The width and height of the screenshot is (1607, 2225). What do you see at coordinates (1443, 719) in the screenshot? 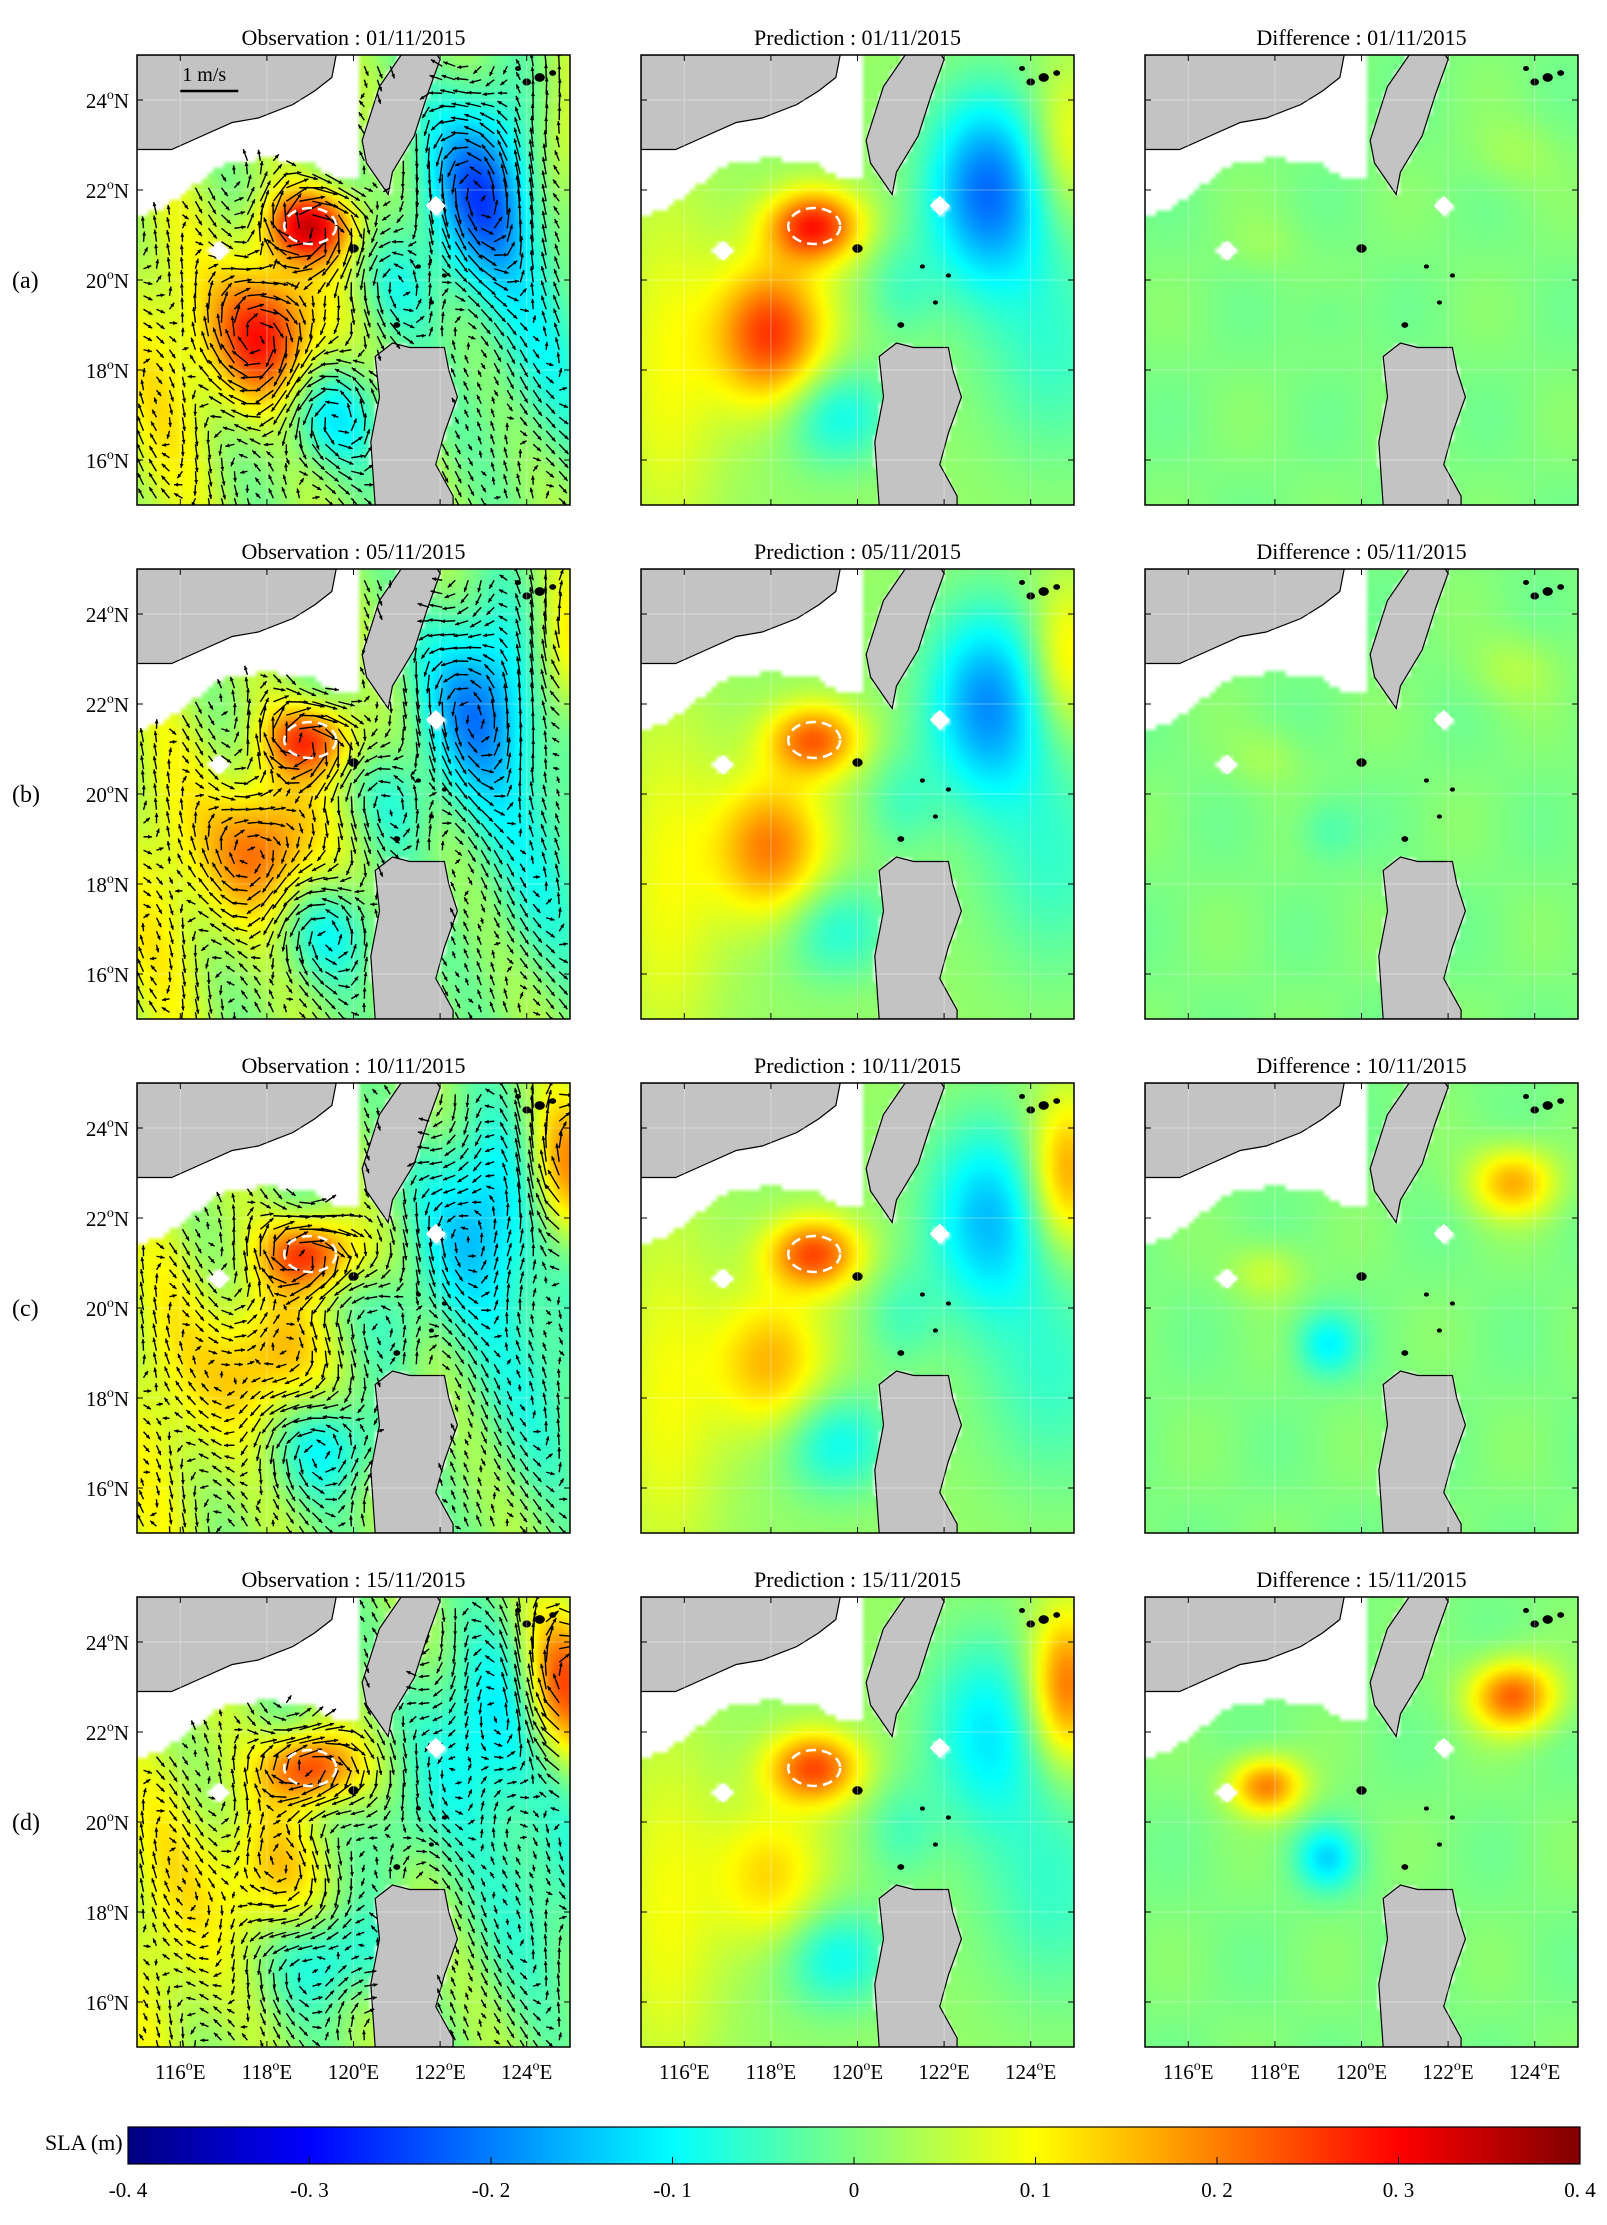
I see `station-marker` at bounding box center [1443, 719].